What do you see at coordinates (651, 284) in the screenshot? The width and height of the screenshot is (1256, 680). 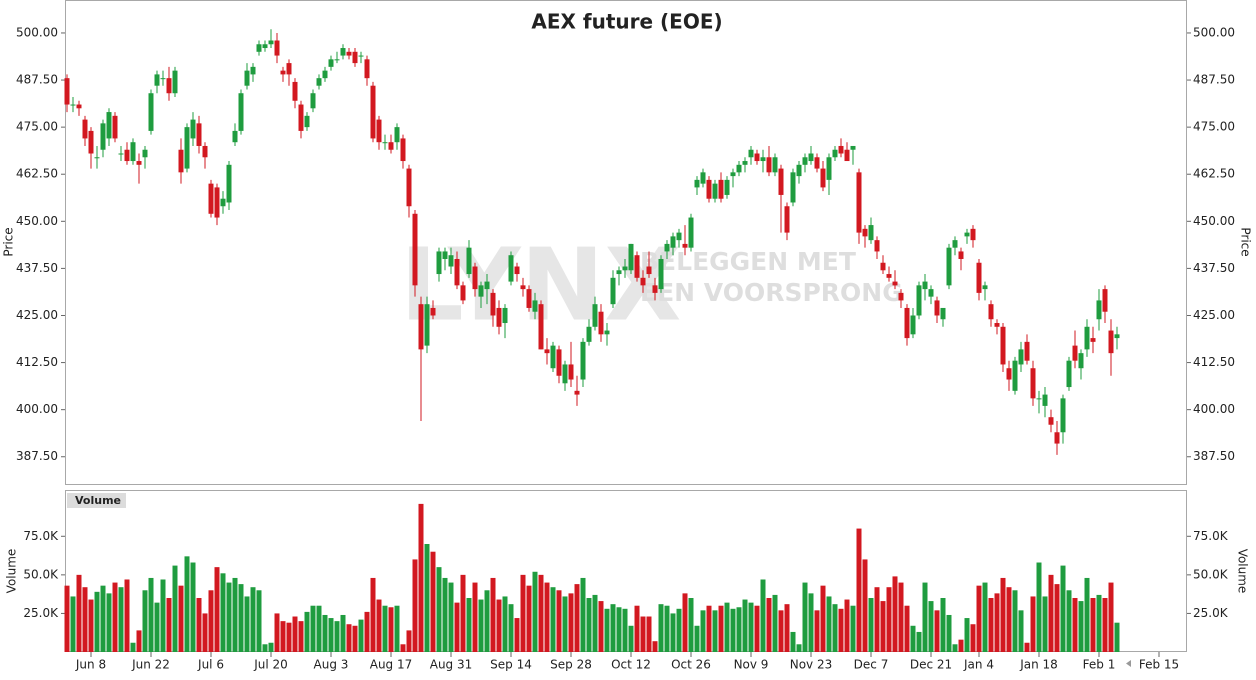 I see `watermark: LYNX BELEGGEN MET EEN VOORSPRONG` at bounding box center [651, 284].